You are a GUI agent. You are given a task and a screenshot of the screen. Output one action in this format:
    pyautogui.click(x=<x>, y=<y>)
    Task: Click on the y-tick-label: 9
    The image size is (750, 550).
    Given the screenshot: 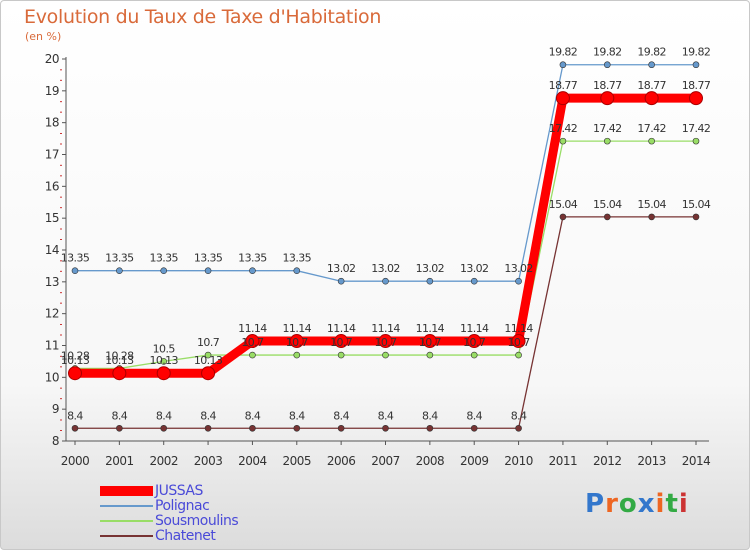 What is the action you would take?
    pyautogui.click(x=55, y=409)
    